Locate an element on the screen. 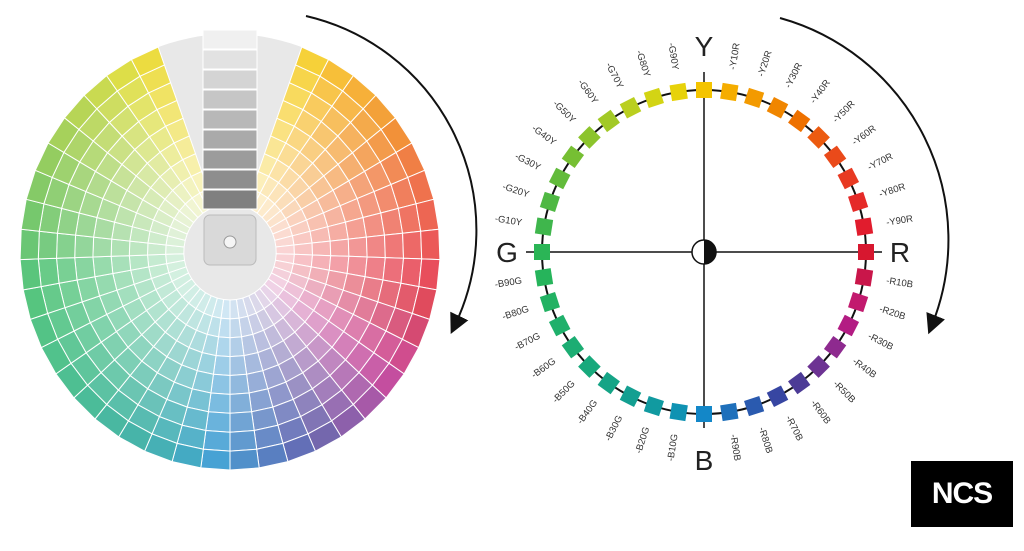  ncs-logo: NCS is located at coordinates (962, 494).